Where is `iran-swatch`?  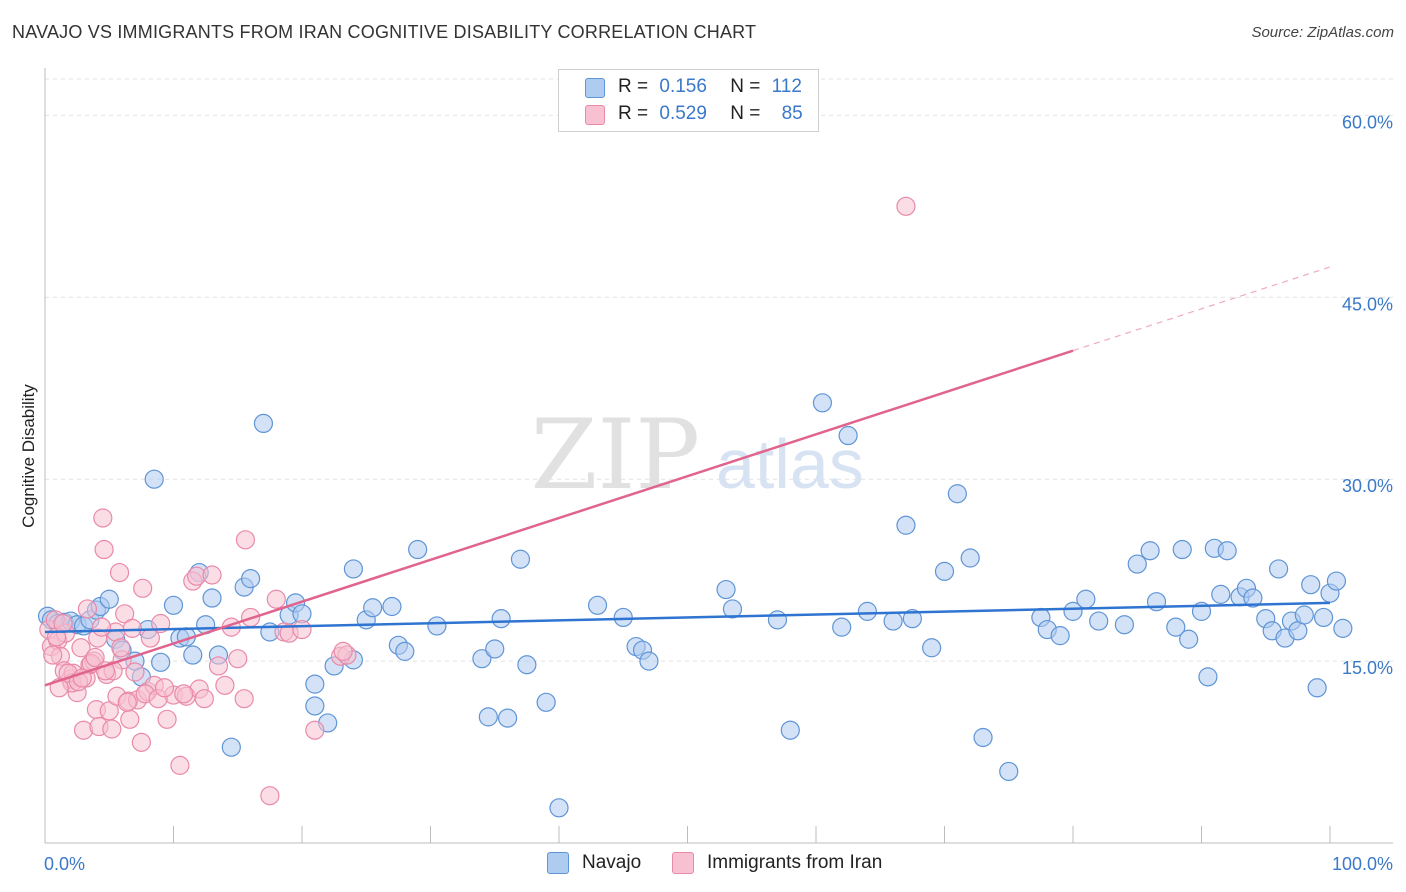
iran-swatch is located at coordinates (595, 115).